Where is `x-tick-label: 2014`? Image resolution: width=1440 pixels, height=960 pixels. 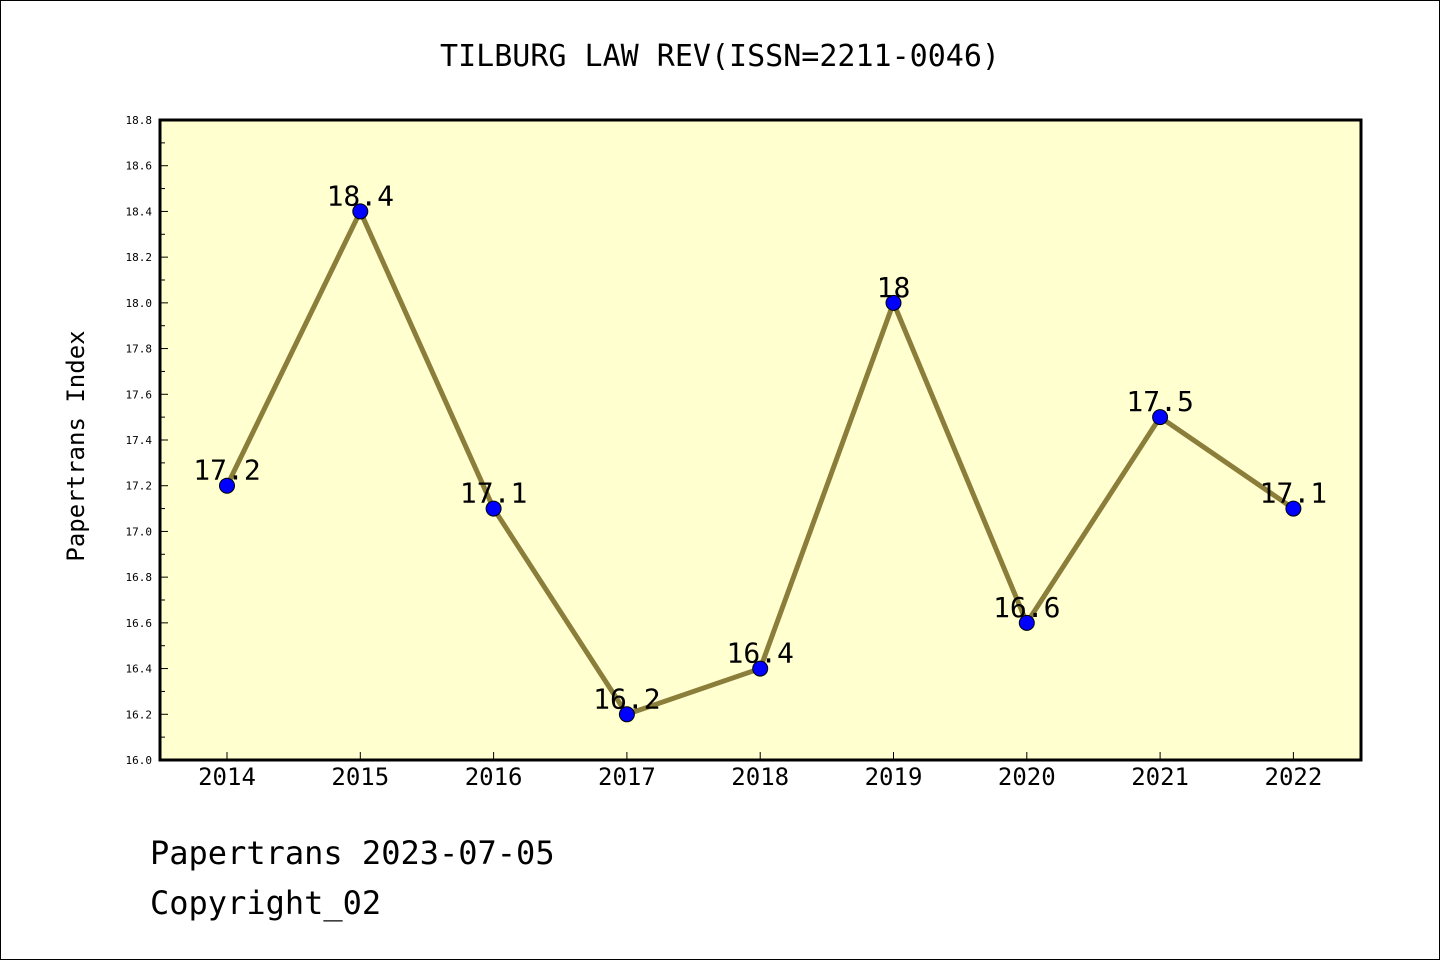 x-tick-label: 2014 is located at coordinates (227, 777).